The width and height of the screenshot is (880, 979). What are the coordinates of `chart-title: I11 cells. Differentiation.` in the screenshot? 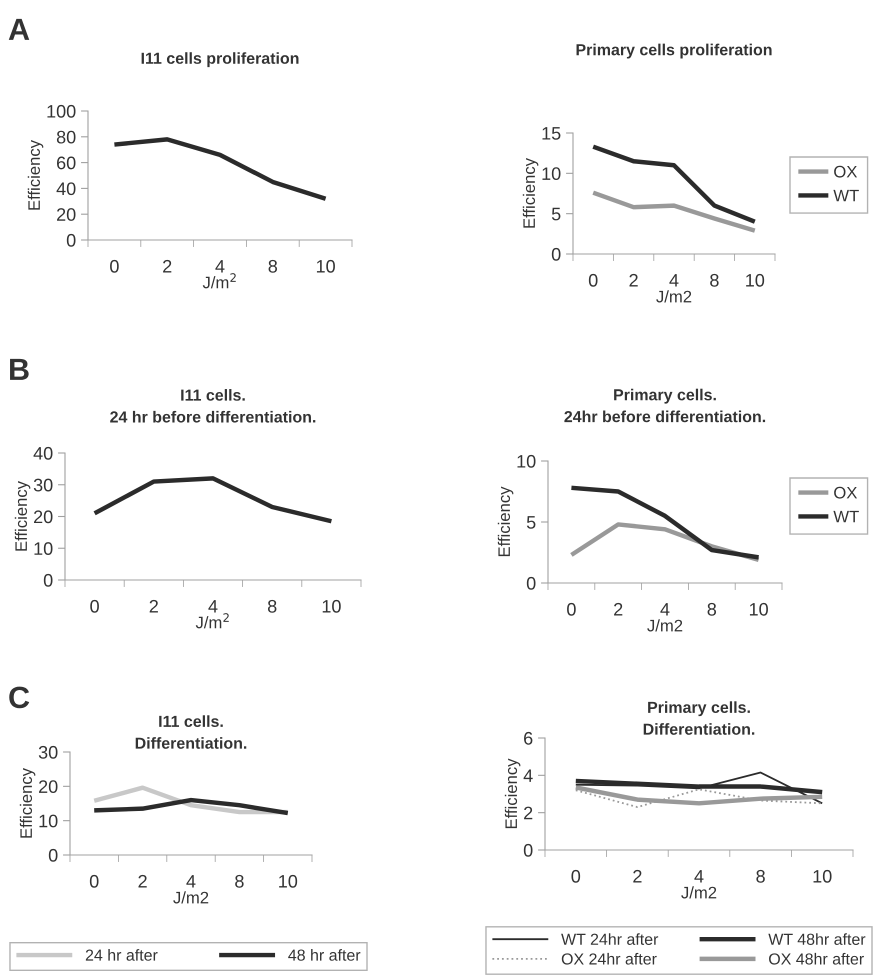 It's located at (191, 732).